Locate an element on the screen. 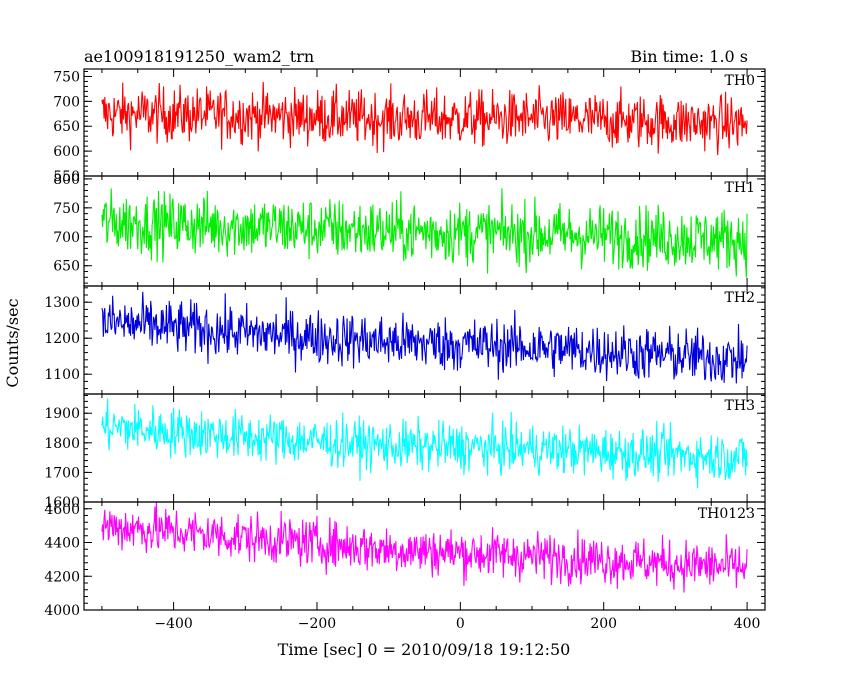  series-line-th3 is located at coordinates (424, 443).